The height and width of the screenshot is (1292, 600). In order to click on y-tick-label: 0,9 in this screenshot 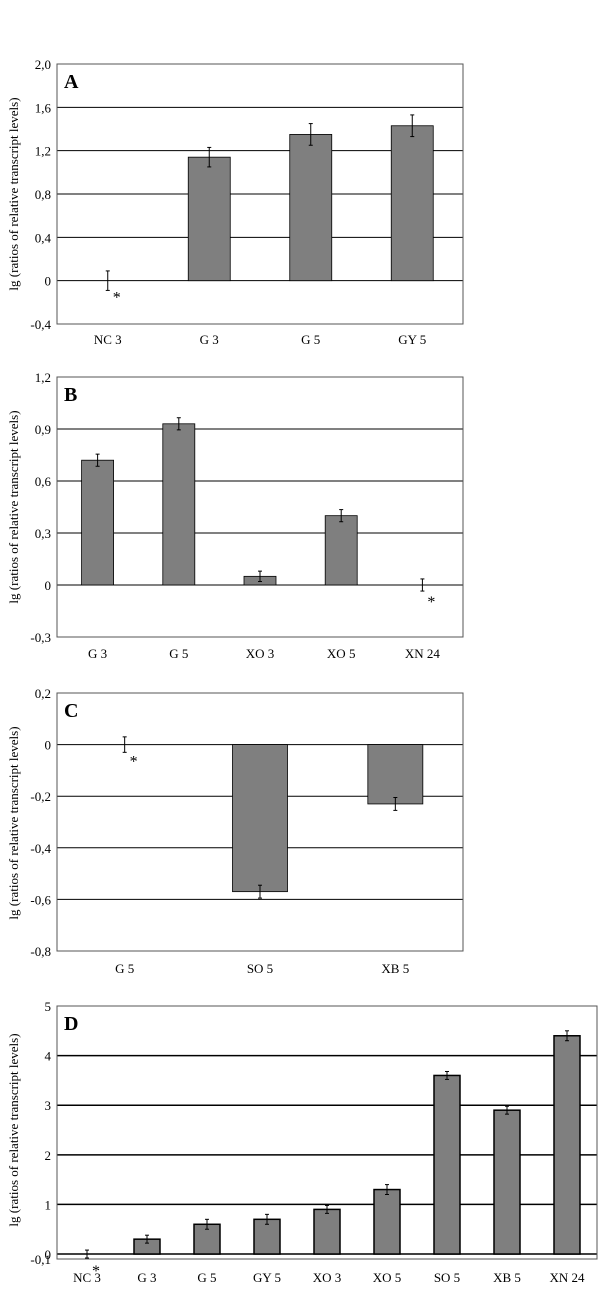, I will do `click(43, 429)`.